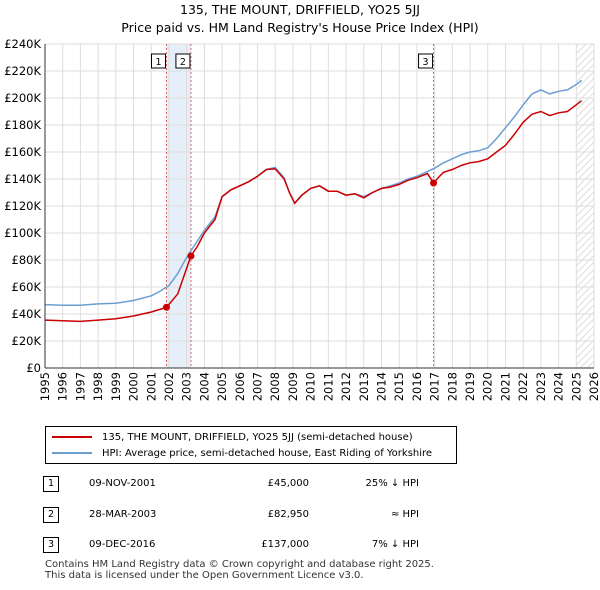 Image resolution: width=600 pixels, height=590 pixels. Describe the element at coordinates (576, 386) in the screenshot. I see `x-tick-label: 2025` at that location.